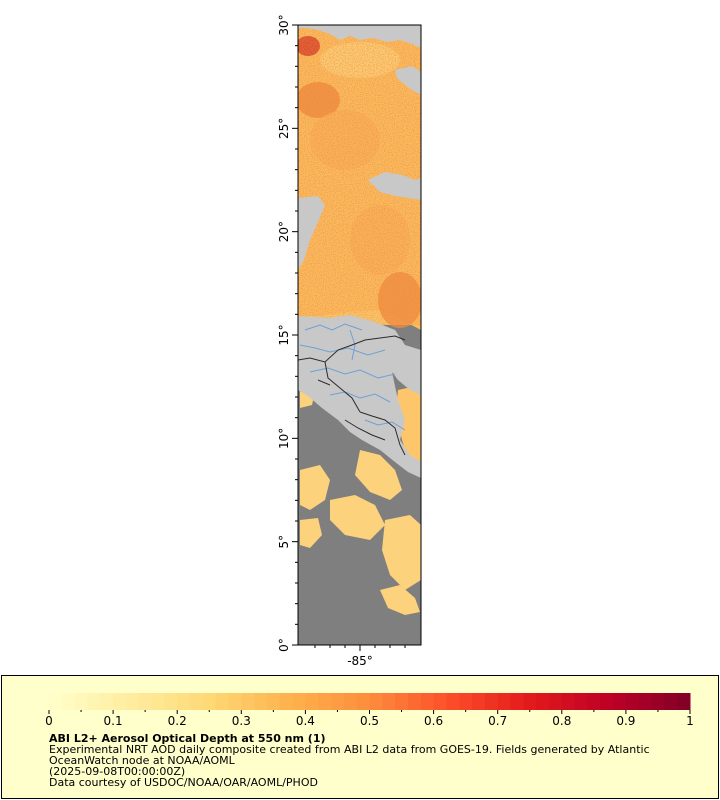 The image size is (720, 800). I want to click on land-masses, so click(359, 251).